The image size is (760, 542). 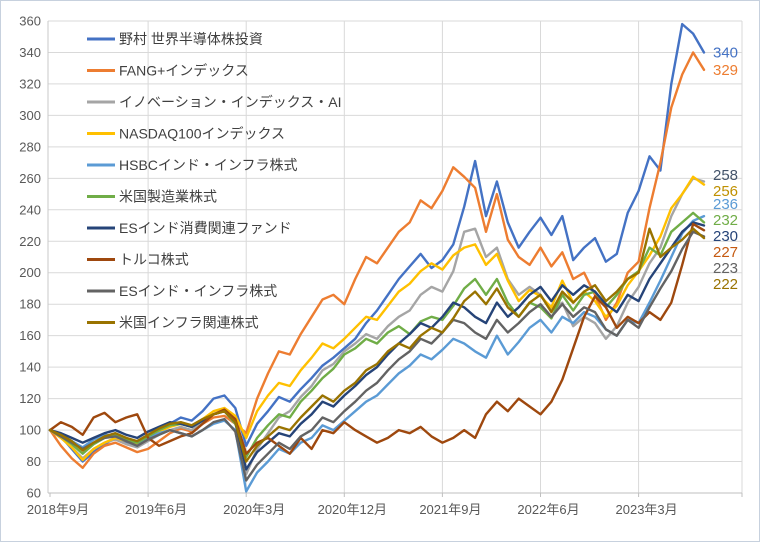 I want to click on legend-item: イノベーション・インデックス・AI, so click(x=214, y=102).